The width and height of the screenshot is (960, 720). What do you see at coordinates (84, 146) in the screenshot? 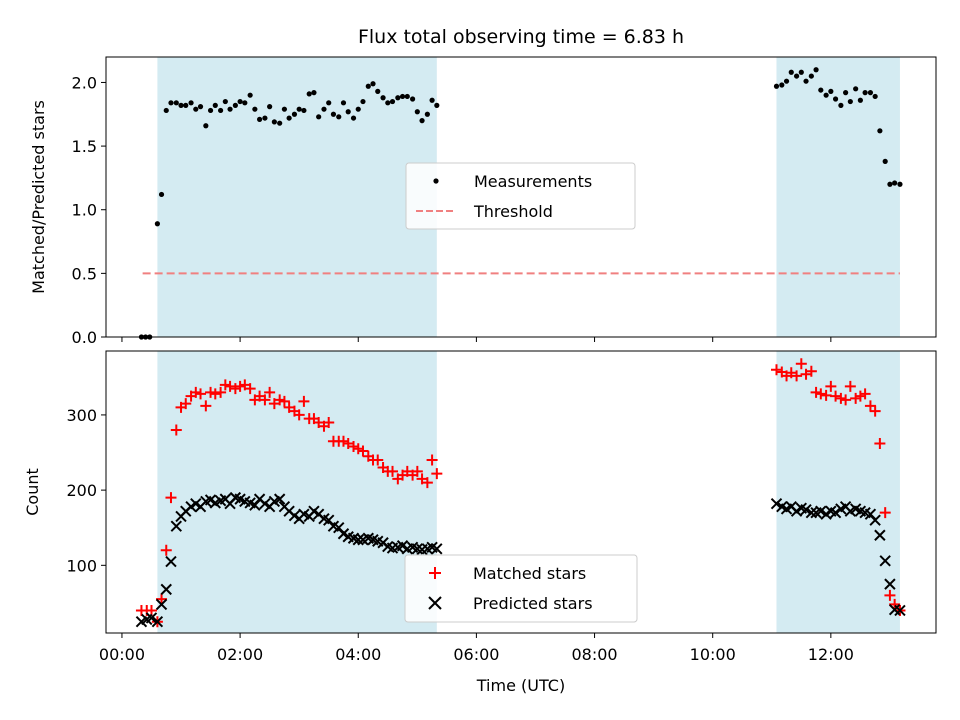
I see `y-tick-label: 1.5` at bounding box center [84, 146].